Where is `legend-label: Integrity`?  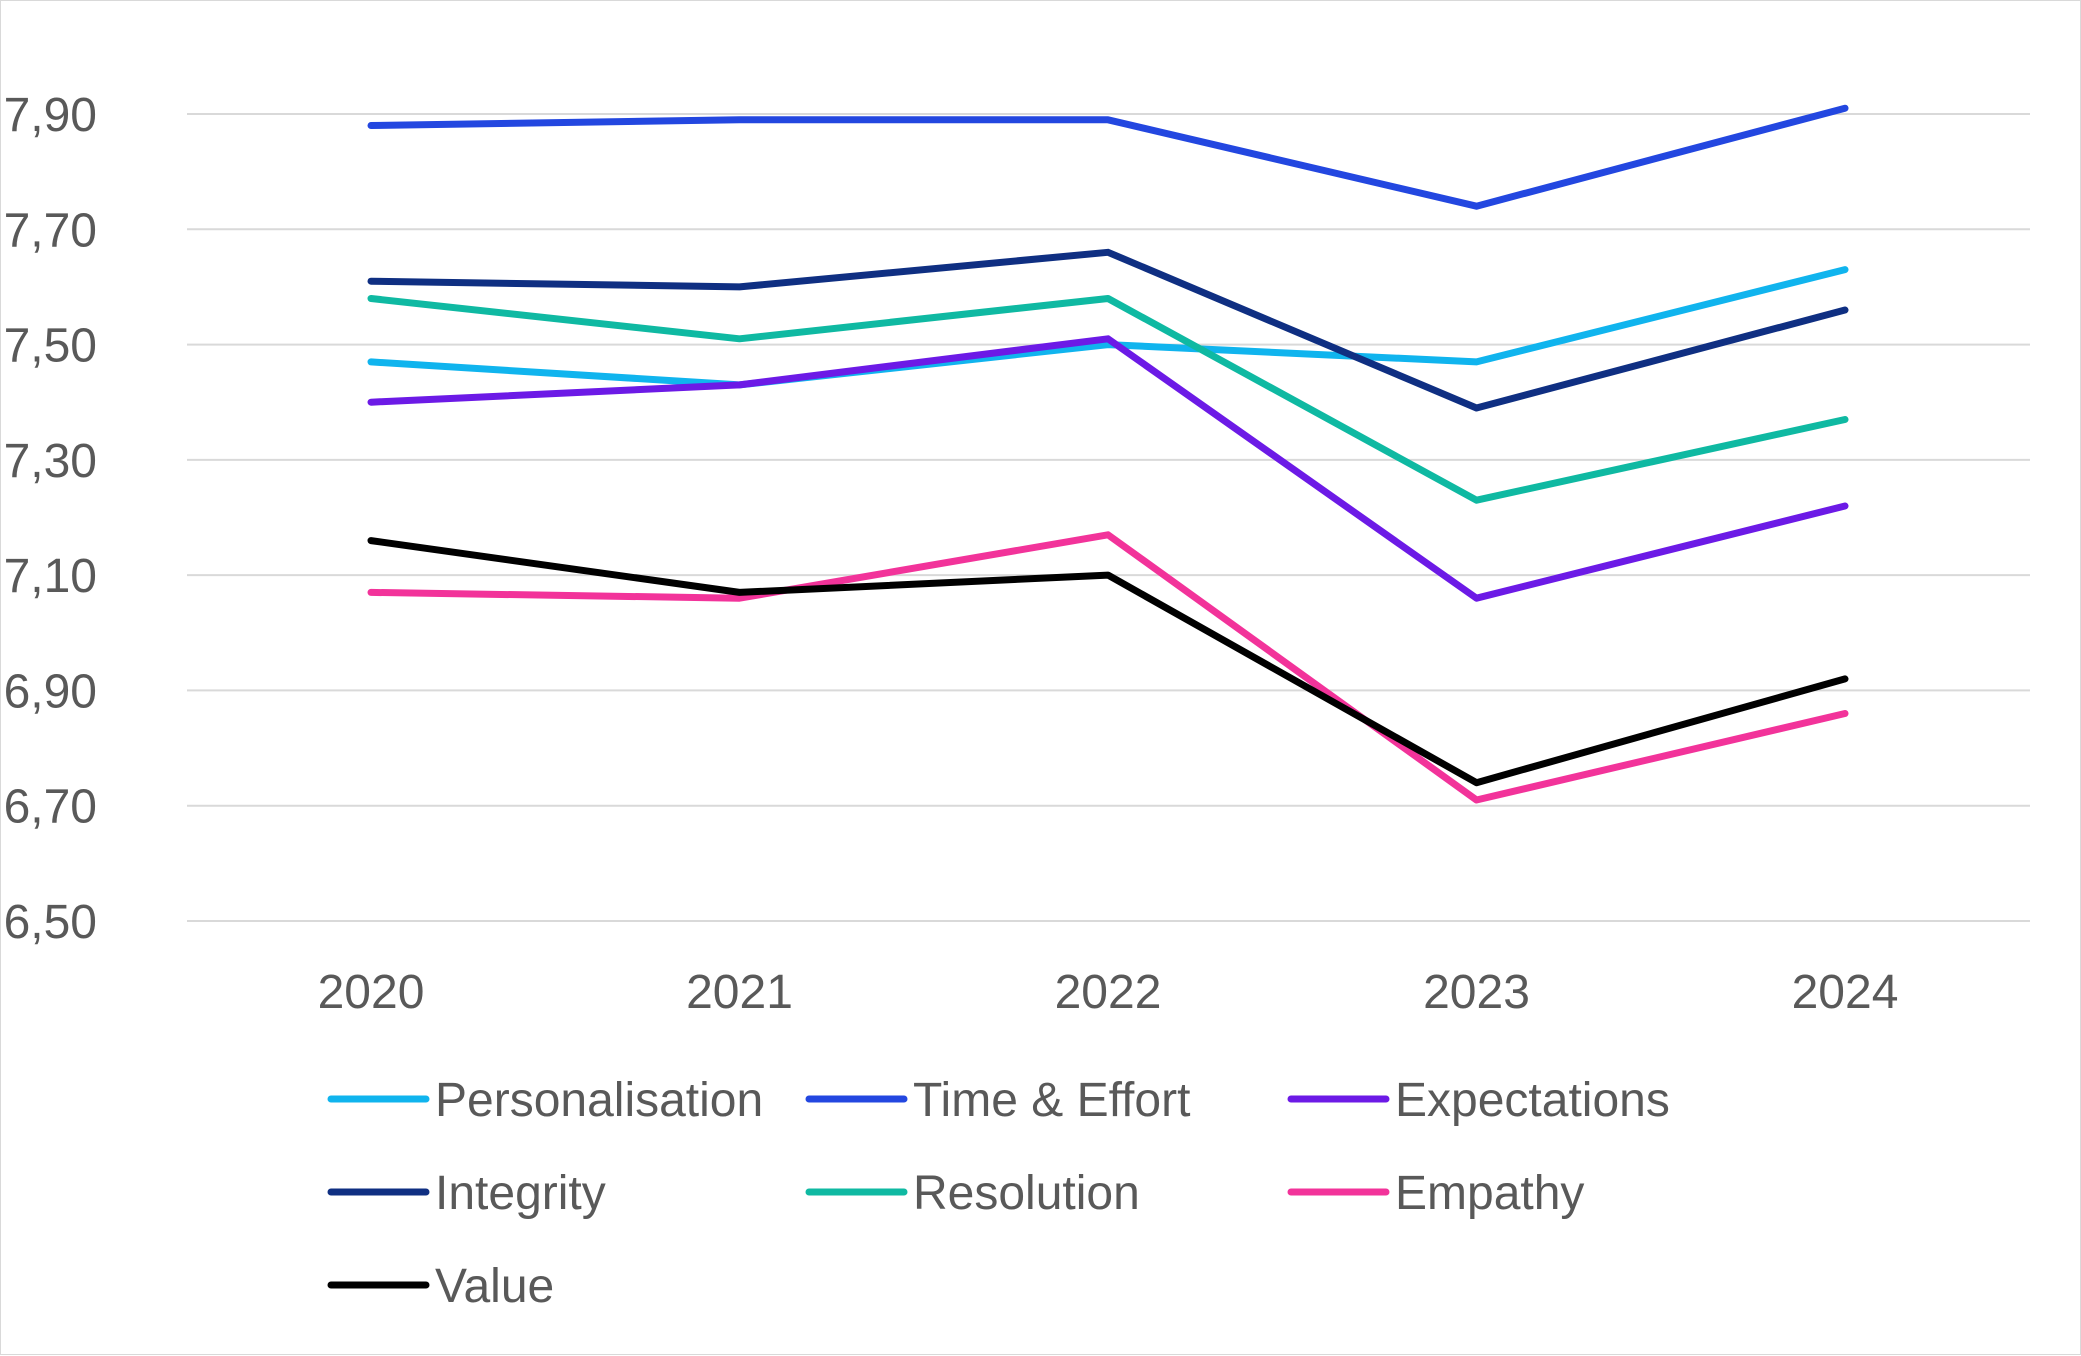
legend-label: Integrity is located at coordinates (520, 1193).